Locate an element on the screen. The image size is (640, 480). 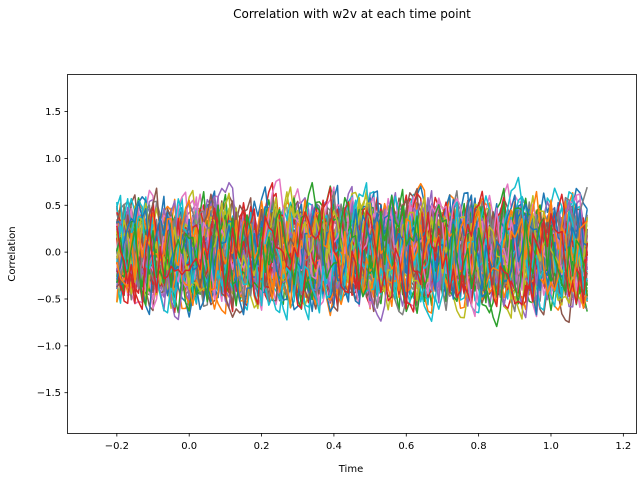
x-tick-label: 0.8 is located at coordinates (479, 446).